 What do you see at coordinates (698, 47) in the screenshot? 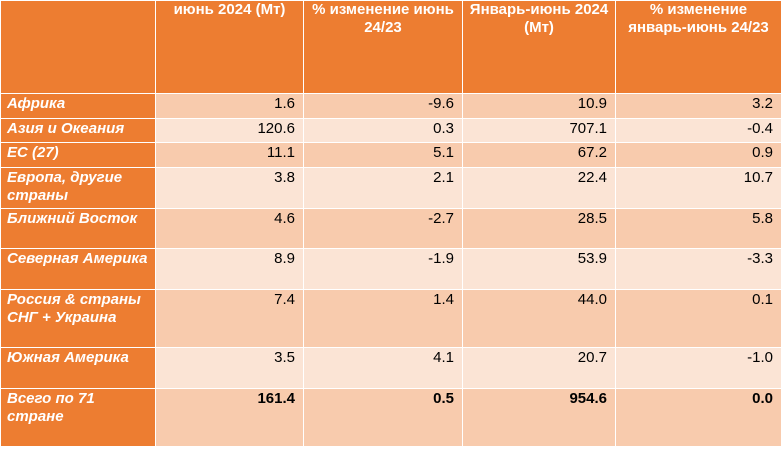
I see `header-change-jan-jun: % изменение январь-июнь 24/23` at bounding box center [698, 47].